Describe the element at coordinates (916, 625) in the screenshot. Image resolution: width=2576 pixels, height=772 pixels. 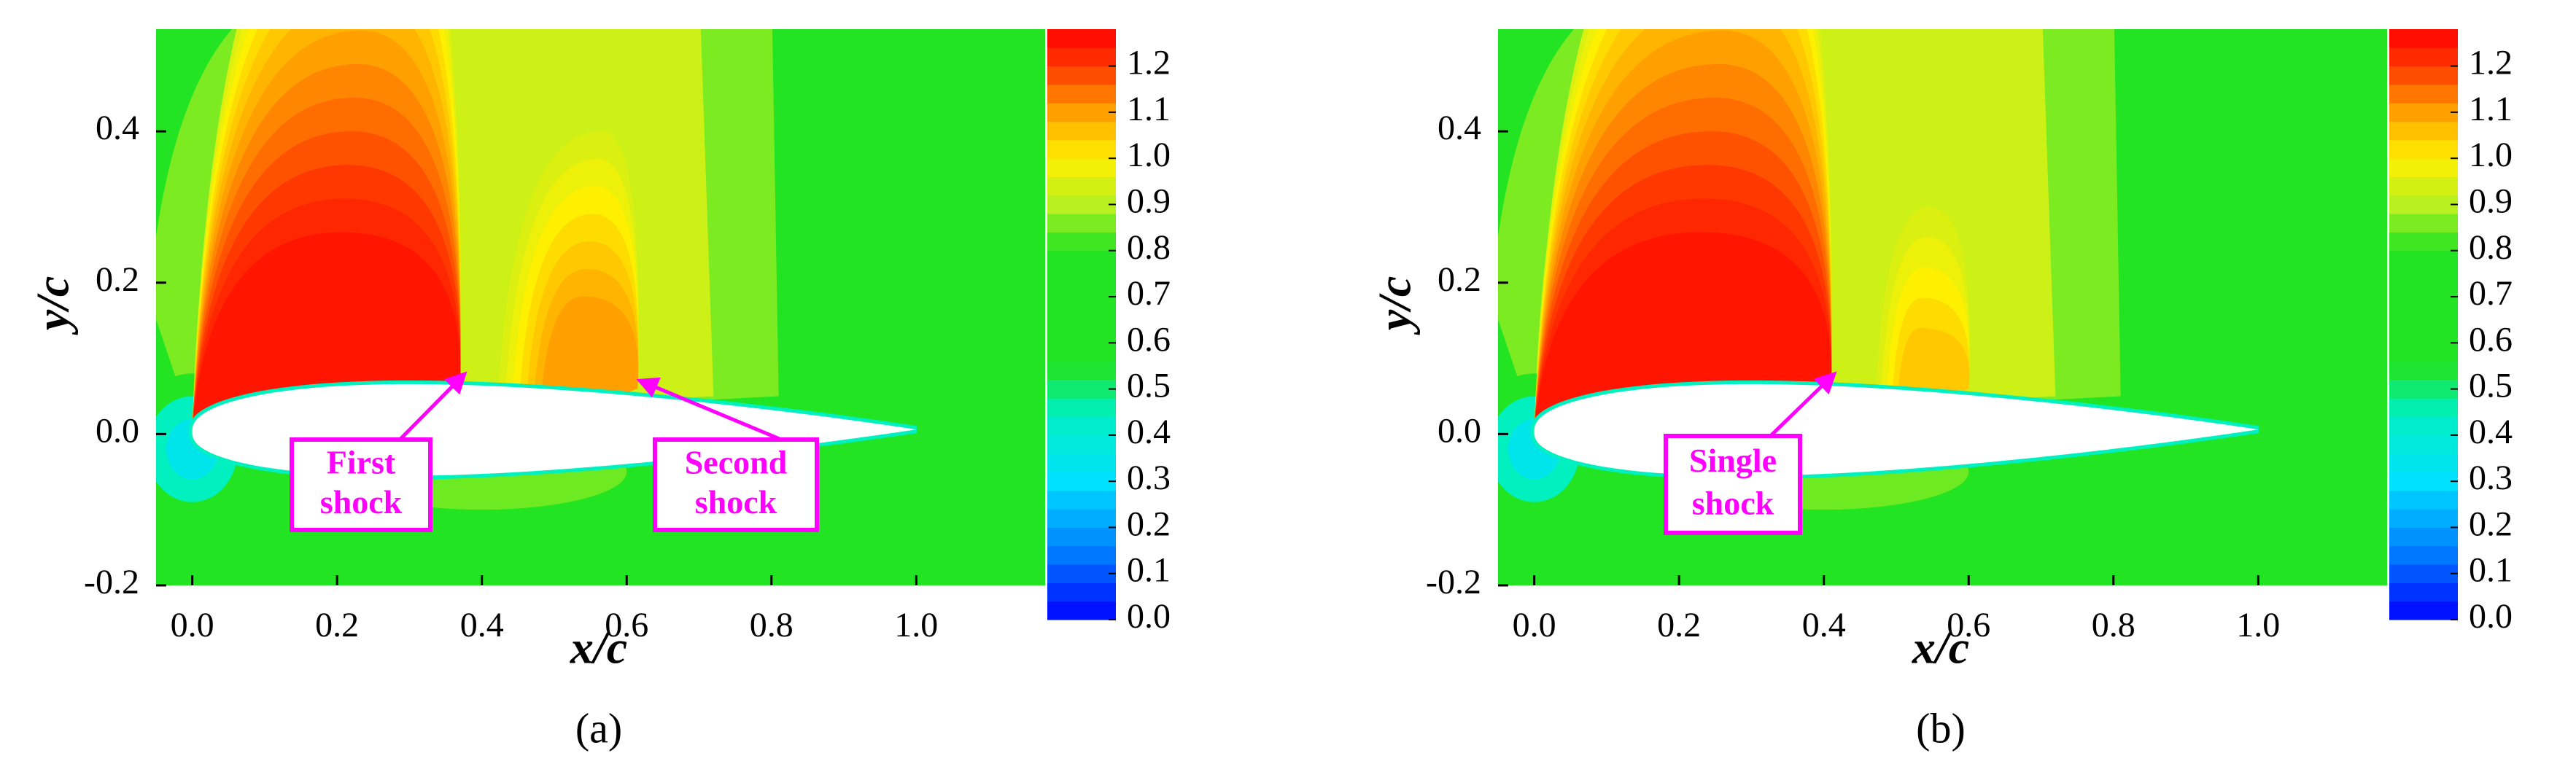
I see `x-tick-label: 1.0` at that location.